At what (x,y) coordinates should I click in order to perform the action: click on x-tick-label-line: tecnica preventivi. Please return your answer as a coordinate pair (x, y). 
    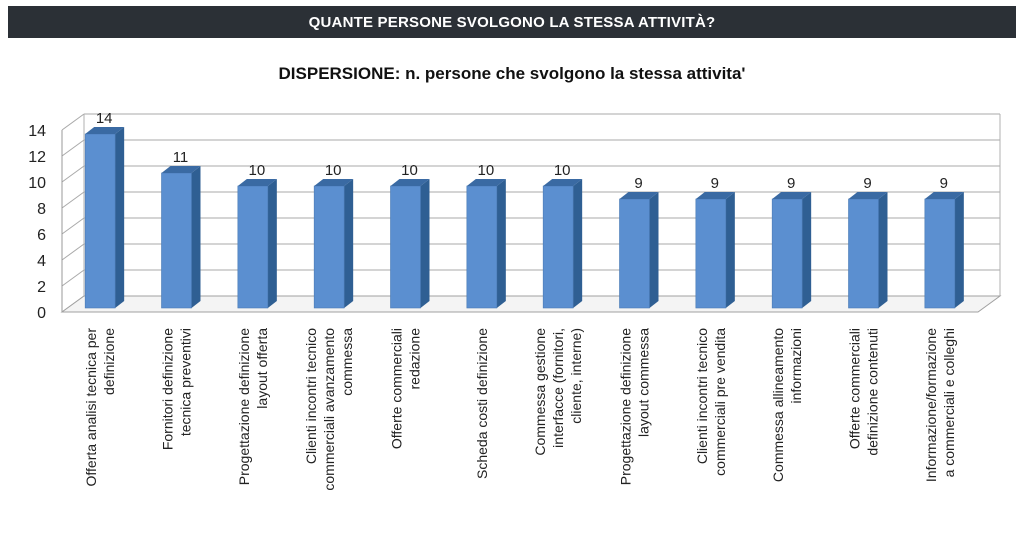
    Looking at the image, I should click on (186, 382).